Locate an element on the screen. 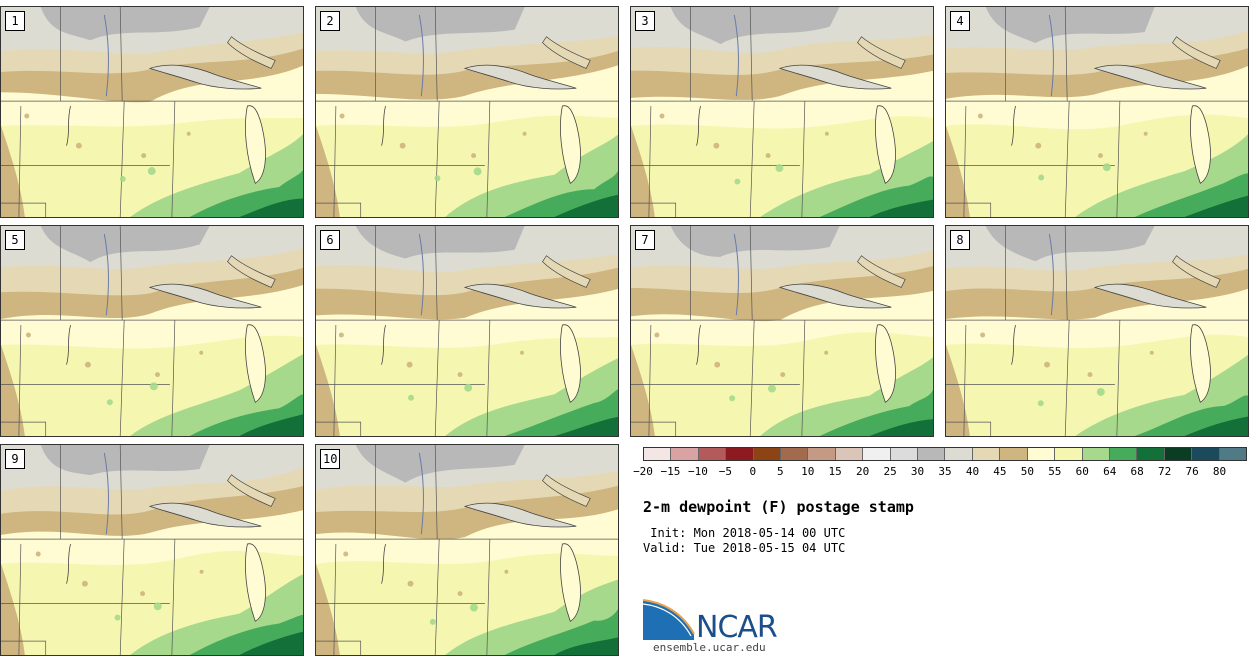 This screenshot has width=1260, height=657. ncar-logo-icon is located at coordinates (668, 619).